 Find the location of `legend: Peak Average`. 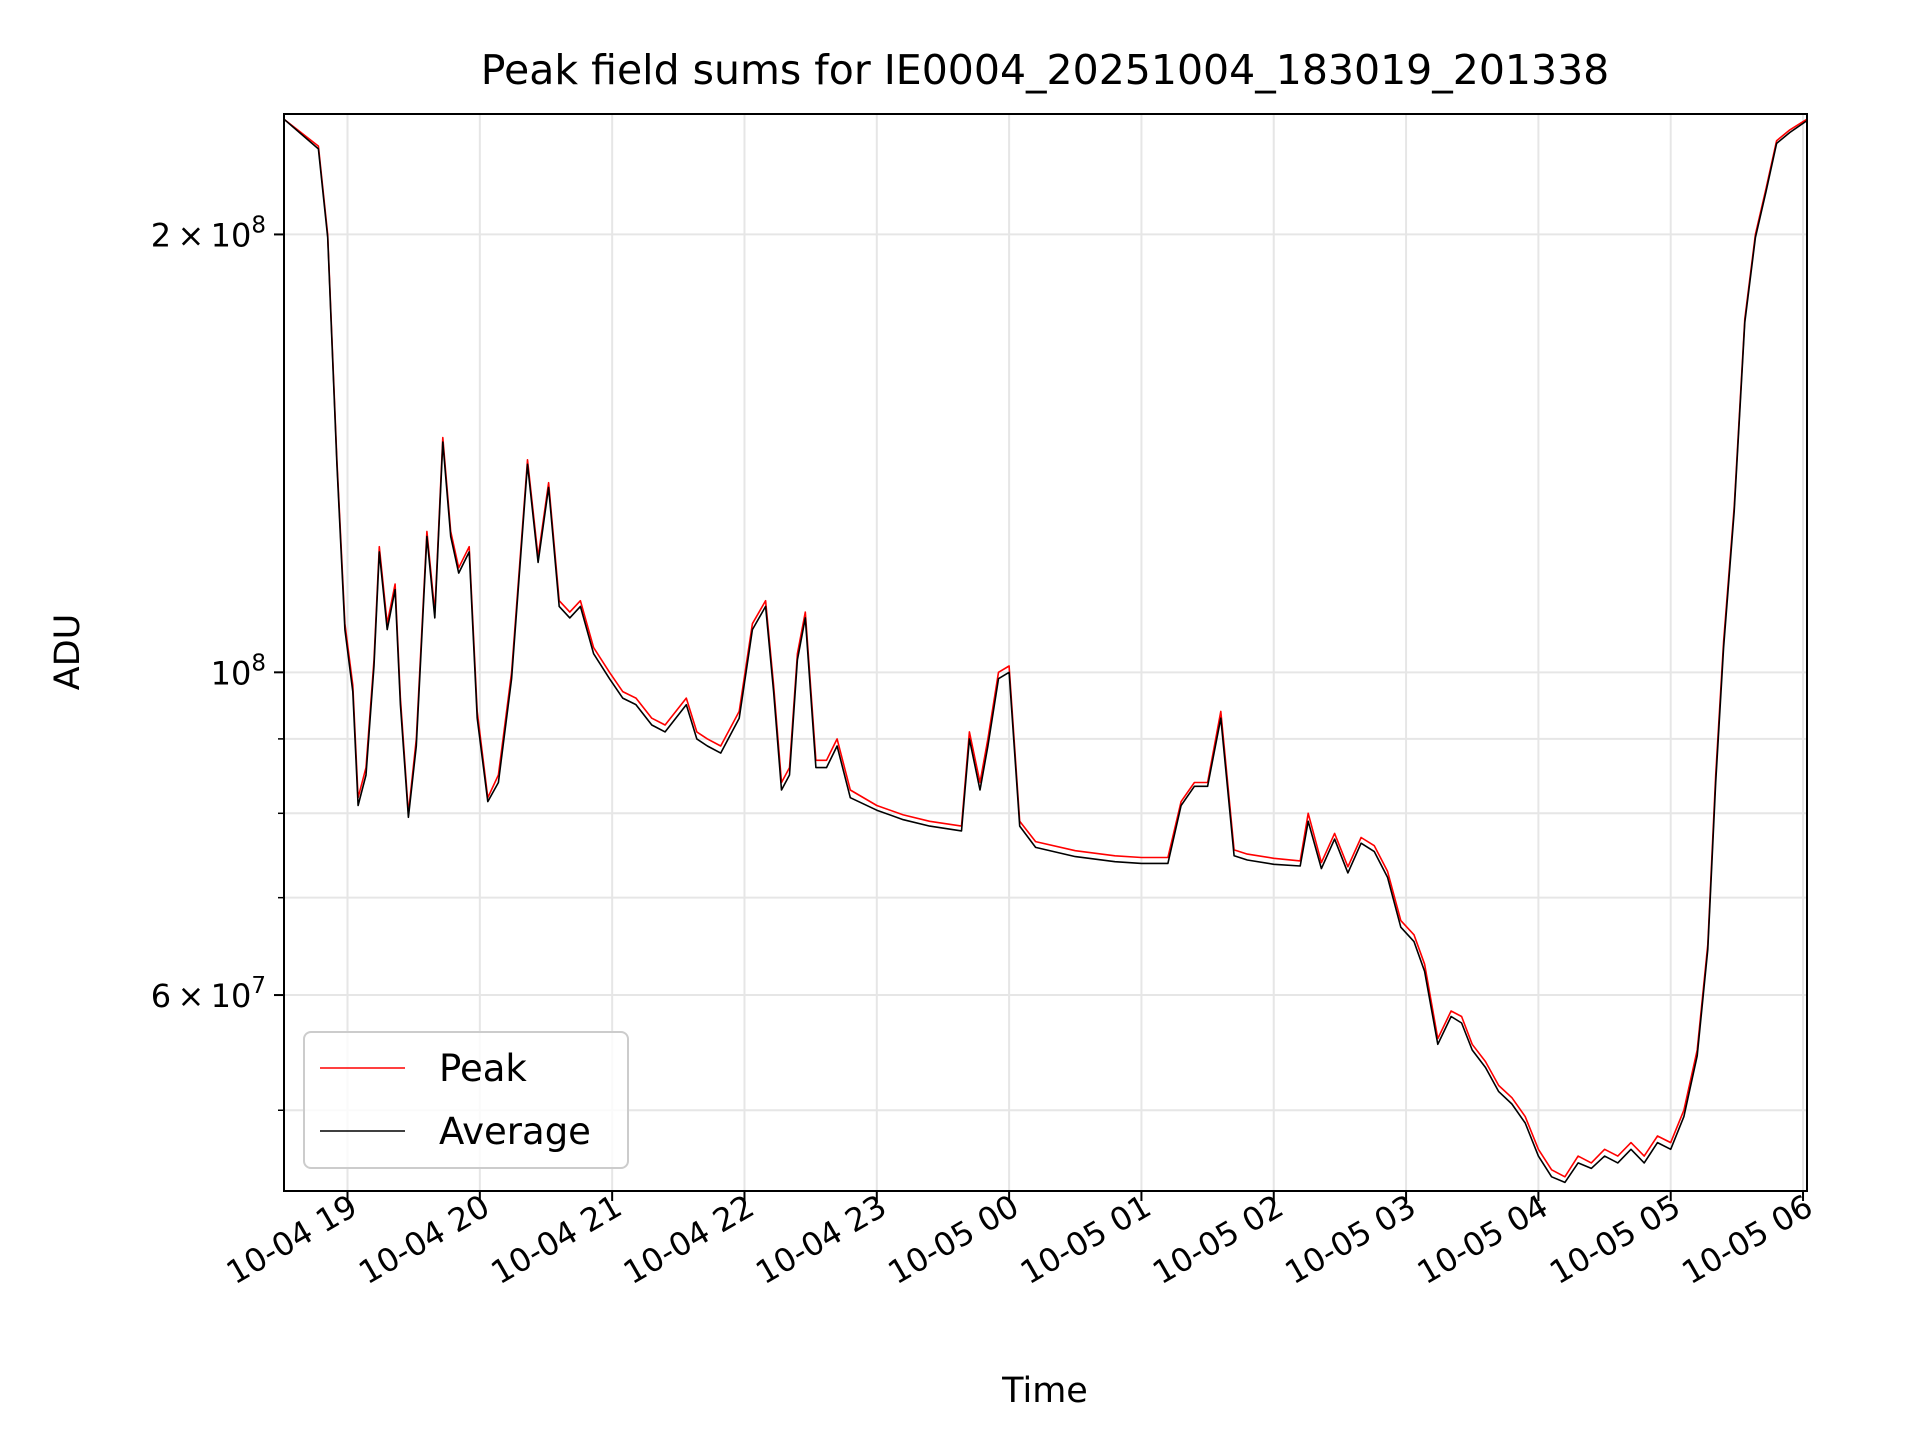

legend: Peak Average is located at coordinates (466, 1100).